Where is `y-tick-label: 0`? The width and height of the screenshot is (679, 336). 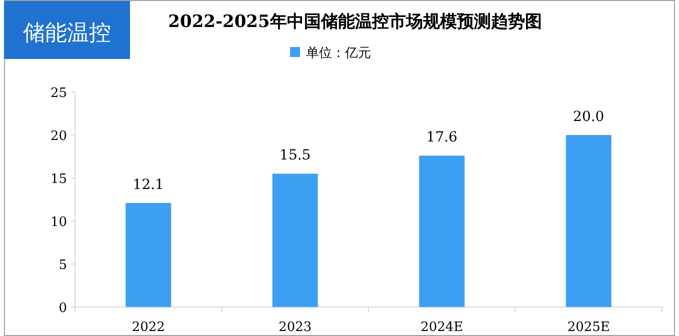 y-tick-label: 0 is located at coordinates (62, 308).